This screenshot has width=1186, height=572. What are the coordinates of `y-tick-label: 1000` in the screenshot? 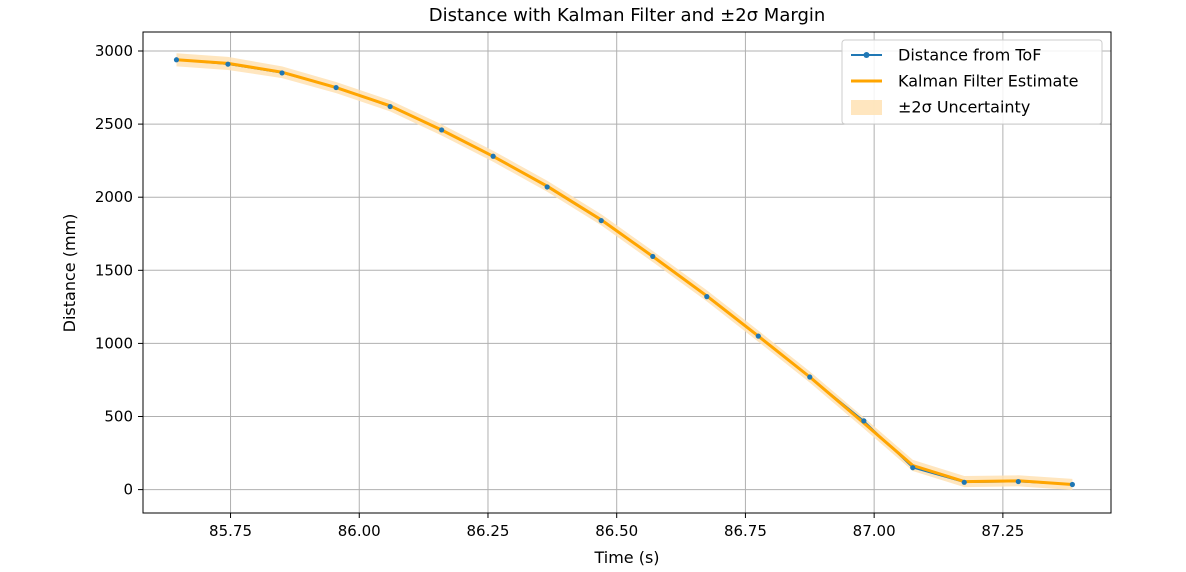 It's located at (114, 343).